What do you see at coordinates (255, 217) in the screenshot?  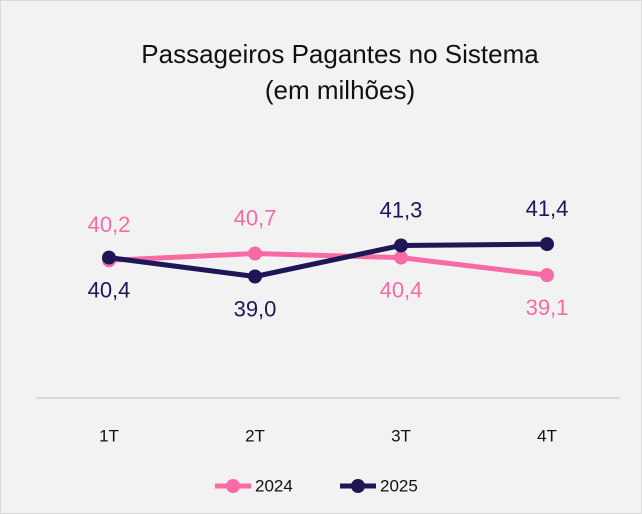 I see `data-label: 40,7` at bounding box center [255, 217].